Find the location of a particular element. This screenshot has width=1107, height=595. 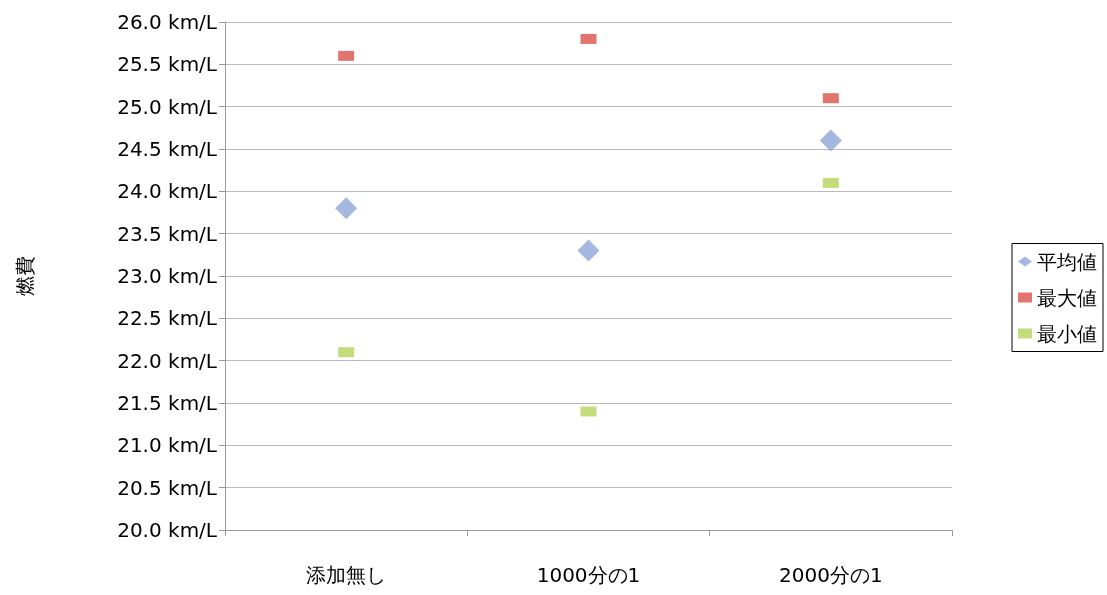

legend-label: 最大値 is located at coordinates (1067, 297).